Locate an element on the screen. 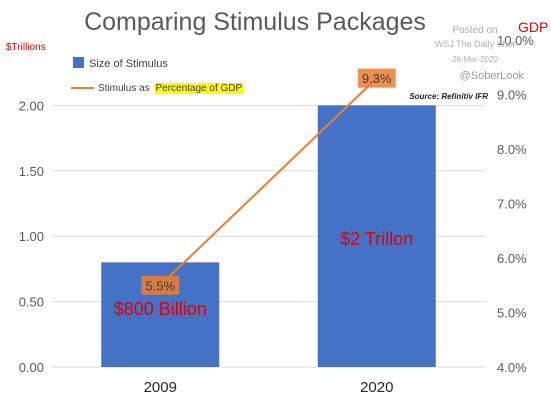 The width and height of the screenshot is (551, 403). line-data-label: 9.3% is located at coordinates (377, 78).